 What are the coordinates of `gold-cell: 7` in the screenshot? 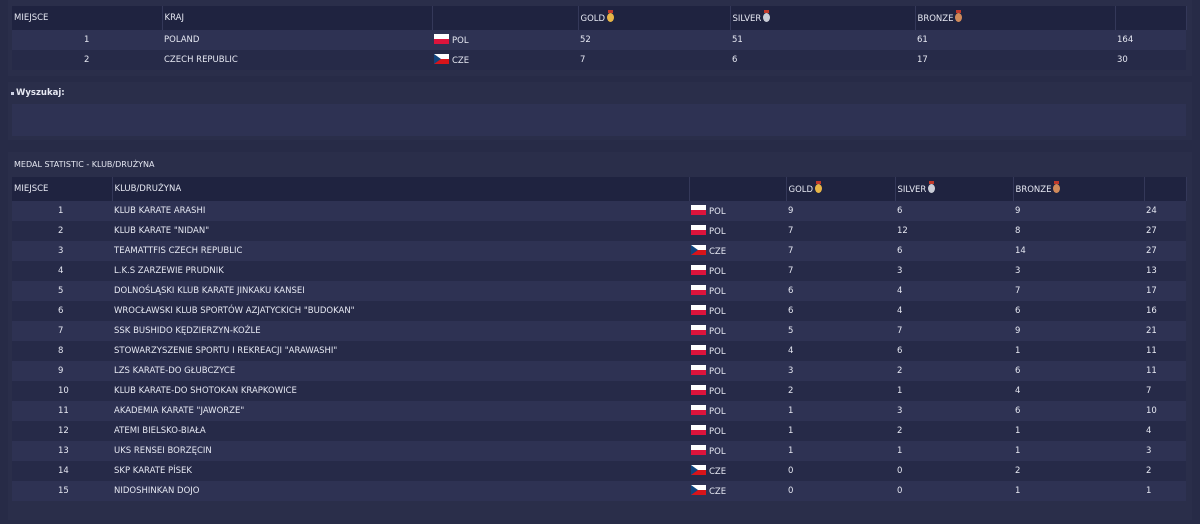 It's located at (840, 251).